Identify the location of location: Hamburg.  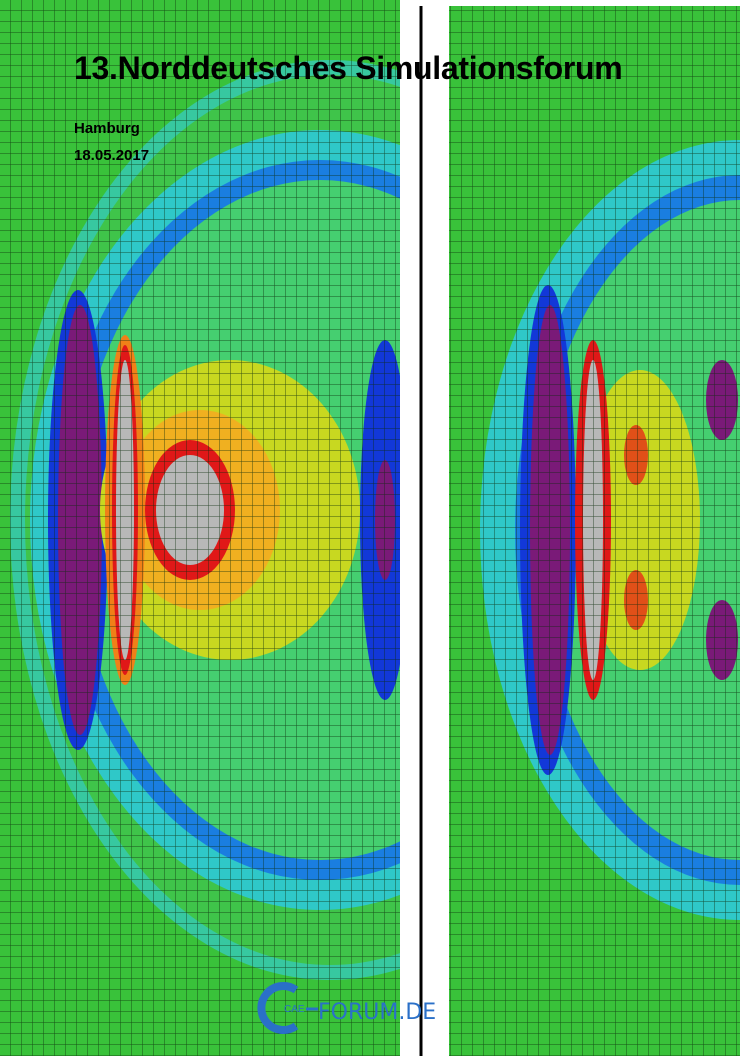
(107, 128).